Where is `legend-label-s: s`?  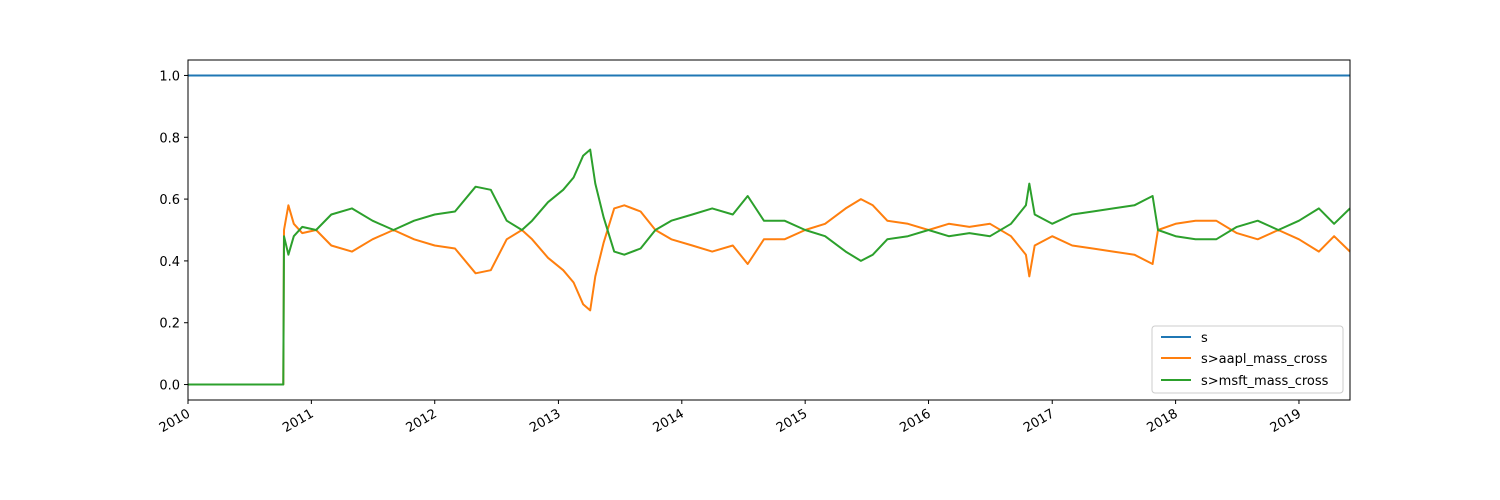
legend-label-s: s is located at coordinates (1204, 338).